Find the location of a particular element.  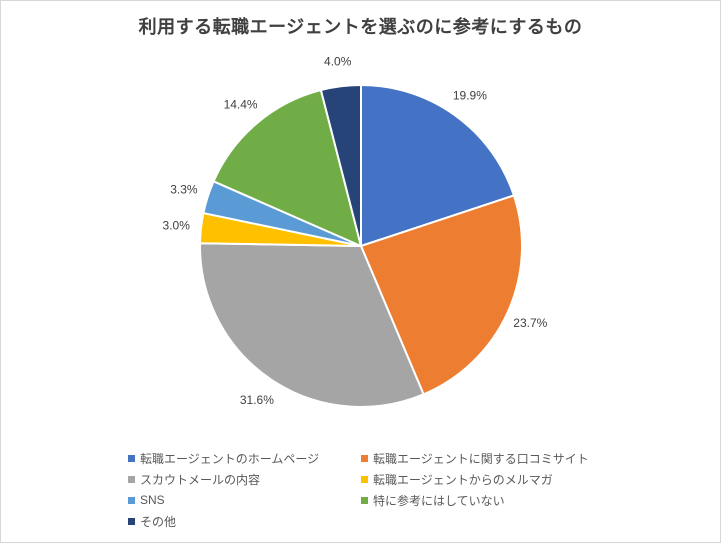

data-label-3: 3.0% is located at coordinates (177, 225).